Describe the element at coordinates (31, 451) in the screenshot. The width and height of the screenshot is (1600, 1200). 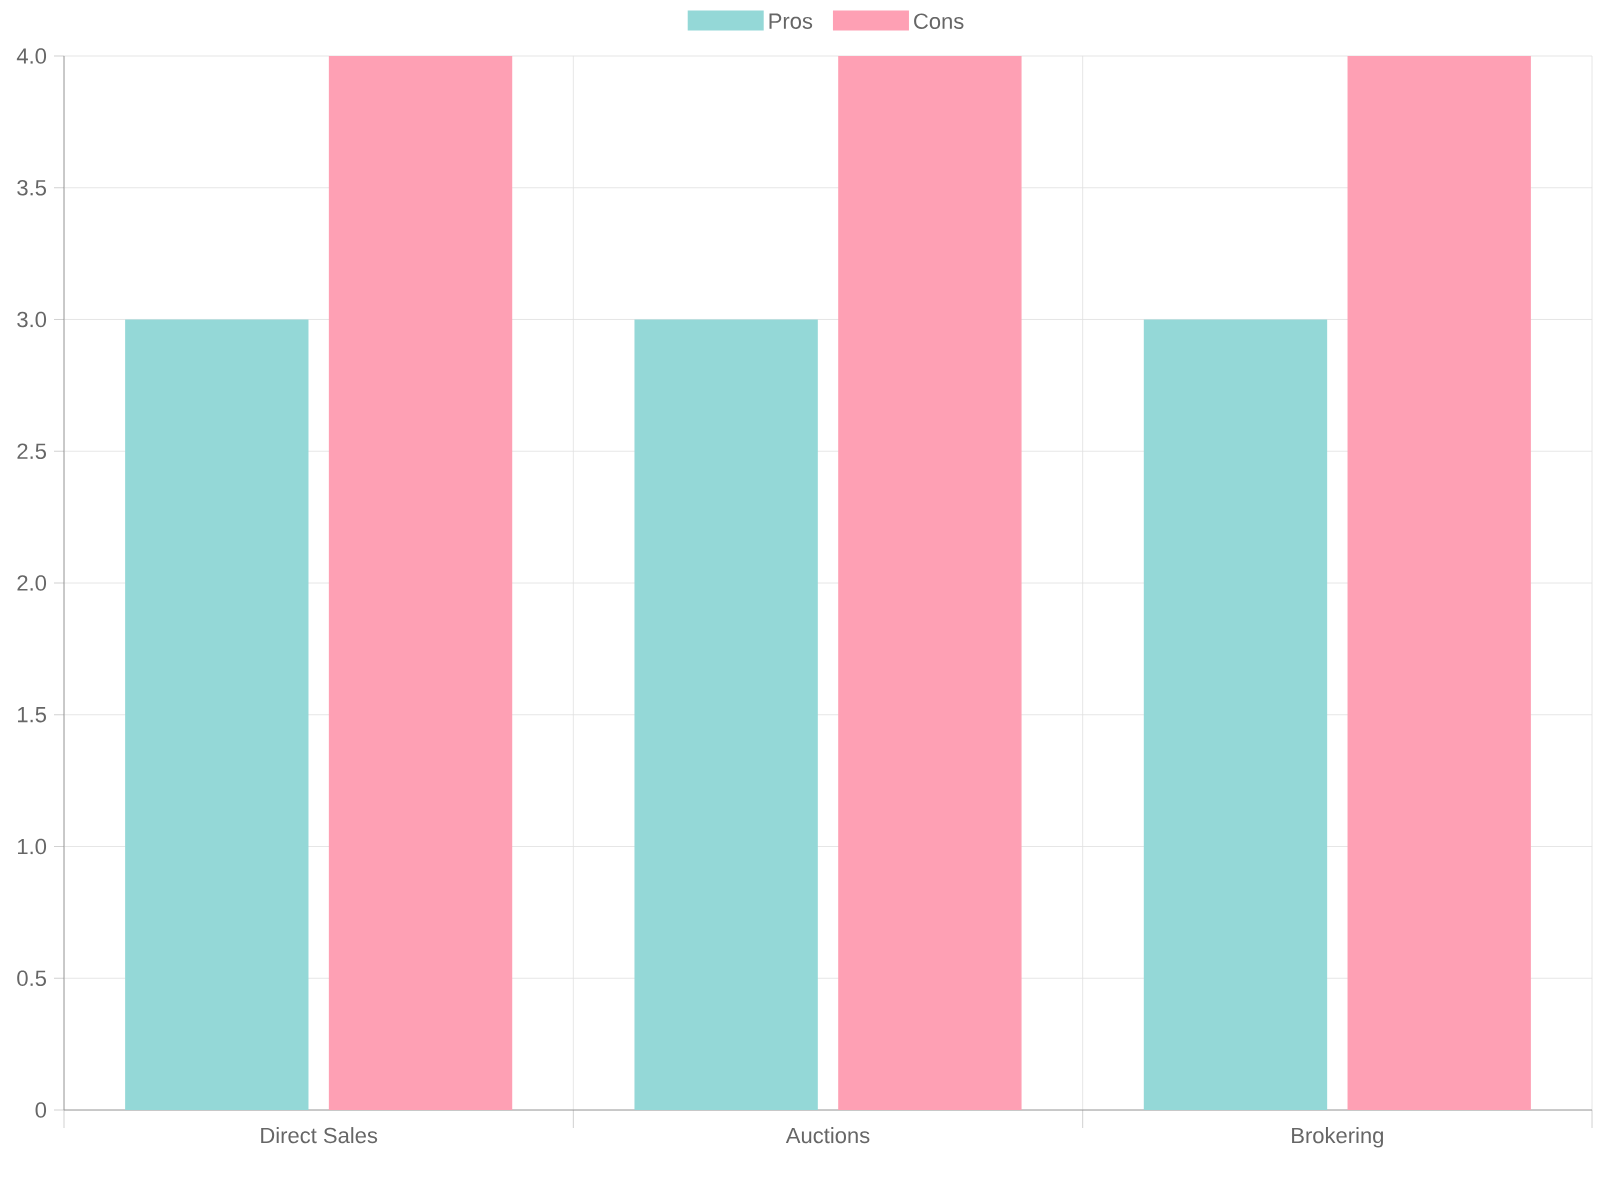
I see `y-tick-label: 2.5` at that location.